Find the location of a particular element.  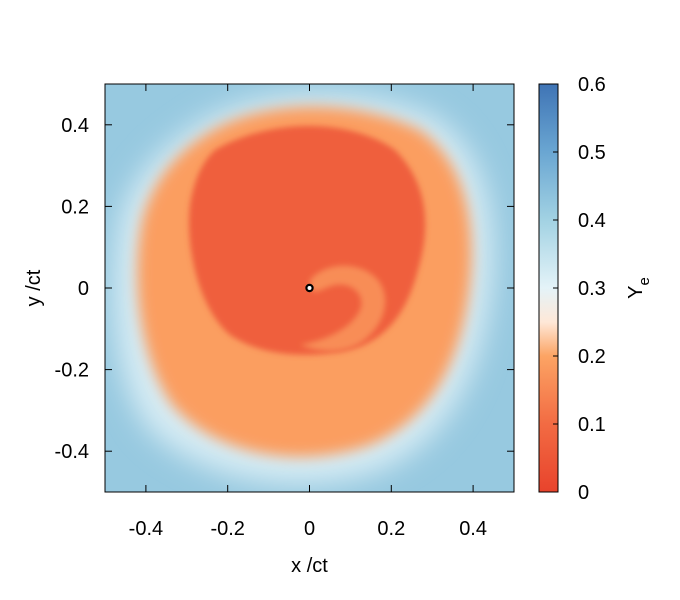

y-tick-label: 0.2 is located at coordinates (75, 207).